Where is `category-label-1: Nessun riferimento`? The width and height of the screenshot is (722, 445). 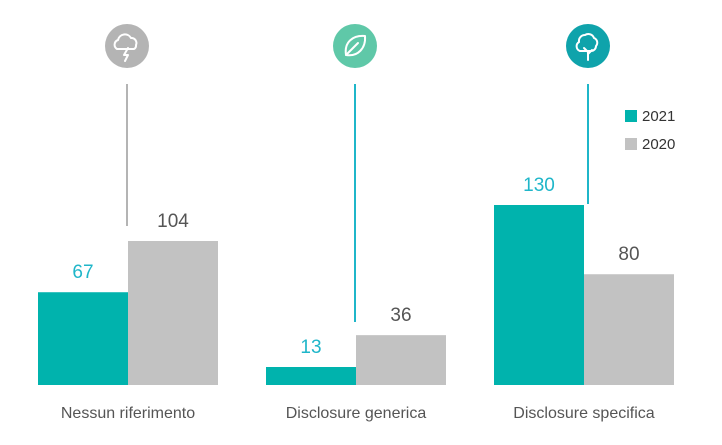 category-label-1: Nessun riferimento is located at coordinates (128, 413).